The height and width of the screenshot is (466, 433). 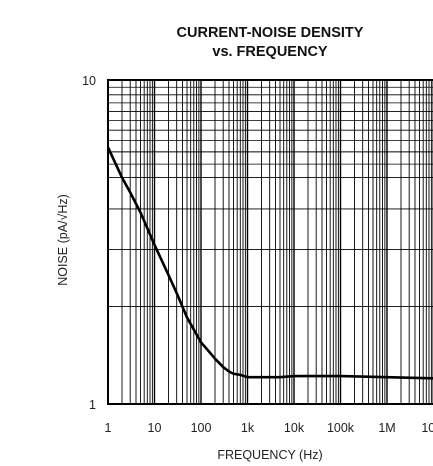 What do you see at coordinates (108, 428) in the screenshot?
I see `x-tick-label: 1` at bounding box center [108, 428].